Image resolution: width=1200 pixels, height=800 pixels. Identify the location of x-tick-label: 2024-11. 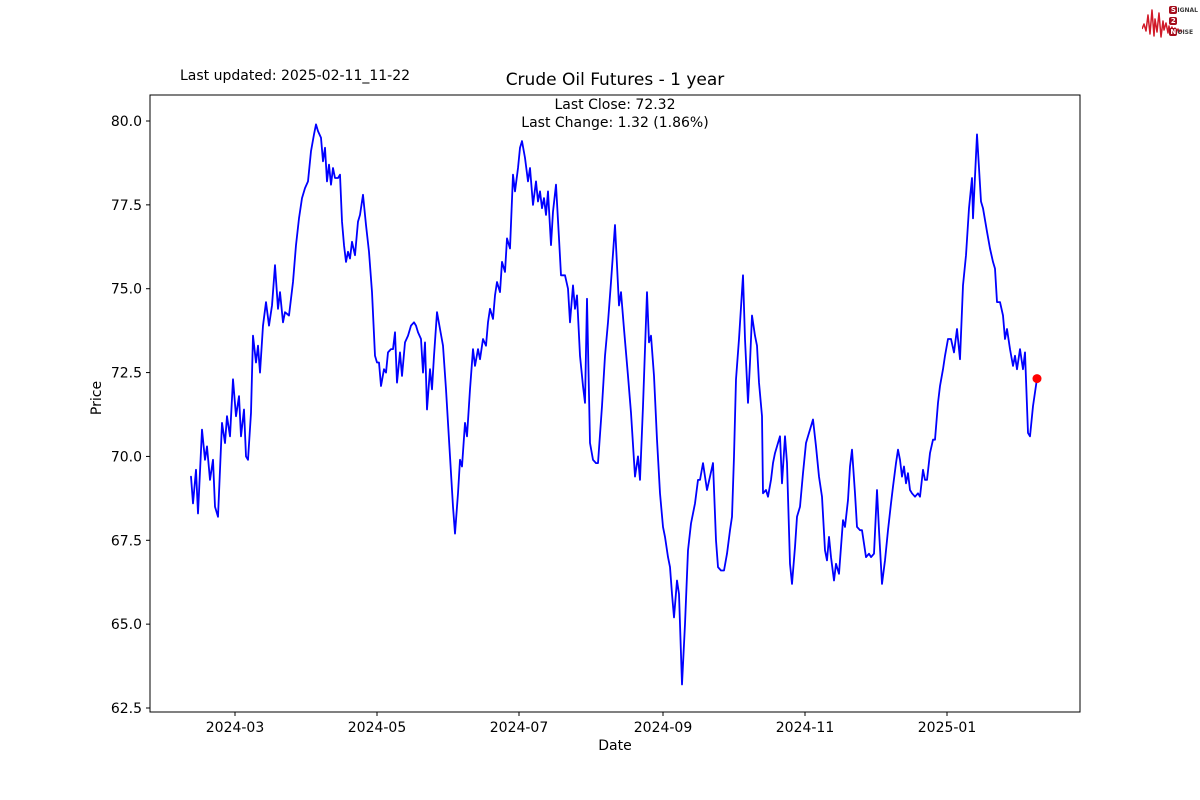
(805, 728).